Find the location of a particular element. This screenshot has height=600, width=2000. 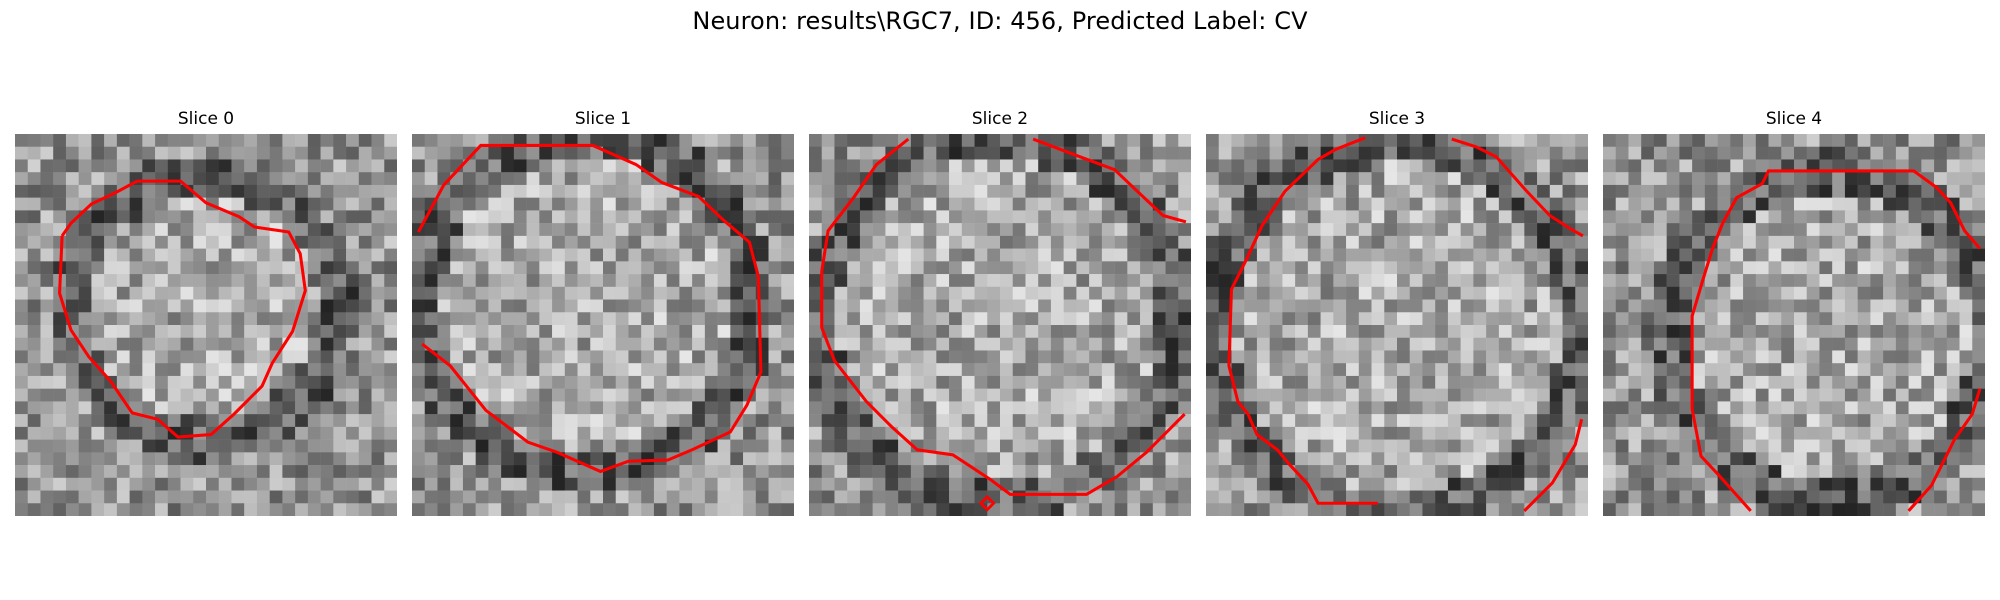

slice-panel-0: Slice 0 is located at coordinates (206, 314).